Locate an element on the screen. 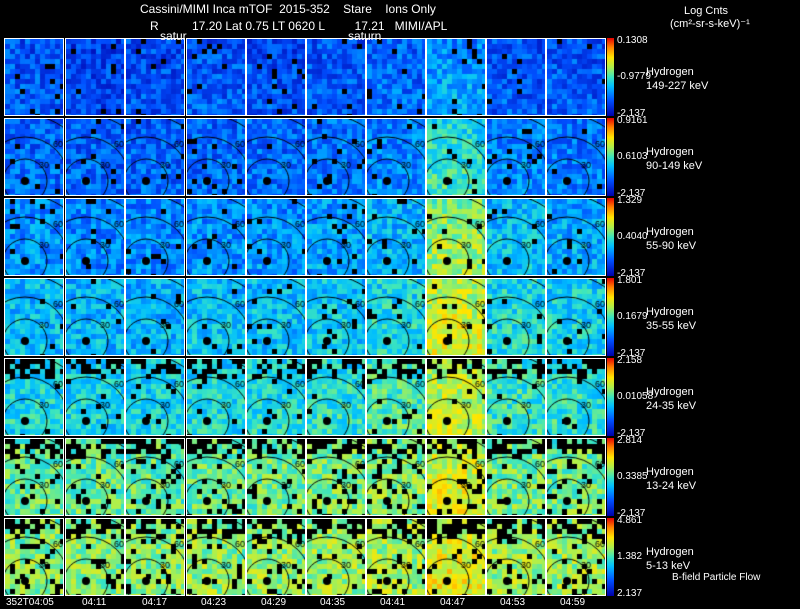  scale-max-label: 4.861 is located at coordinates (630, 520).